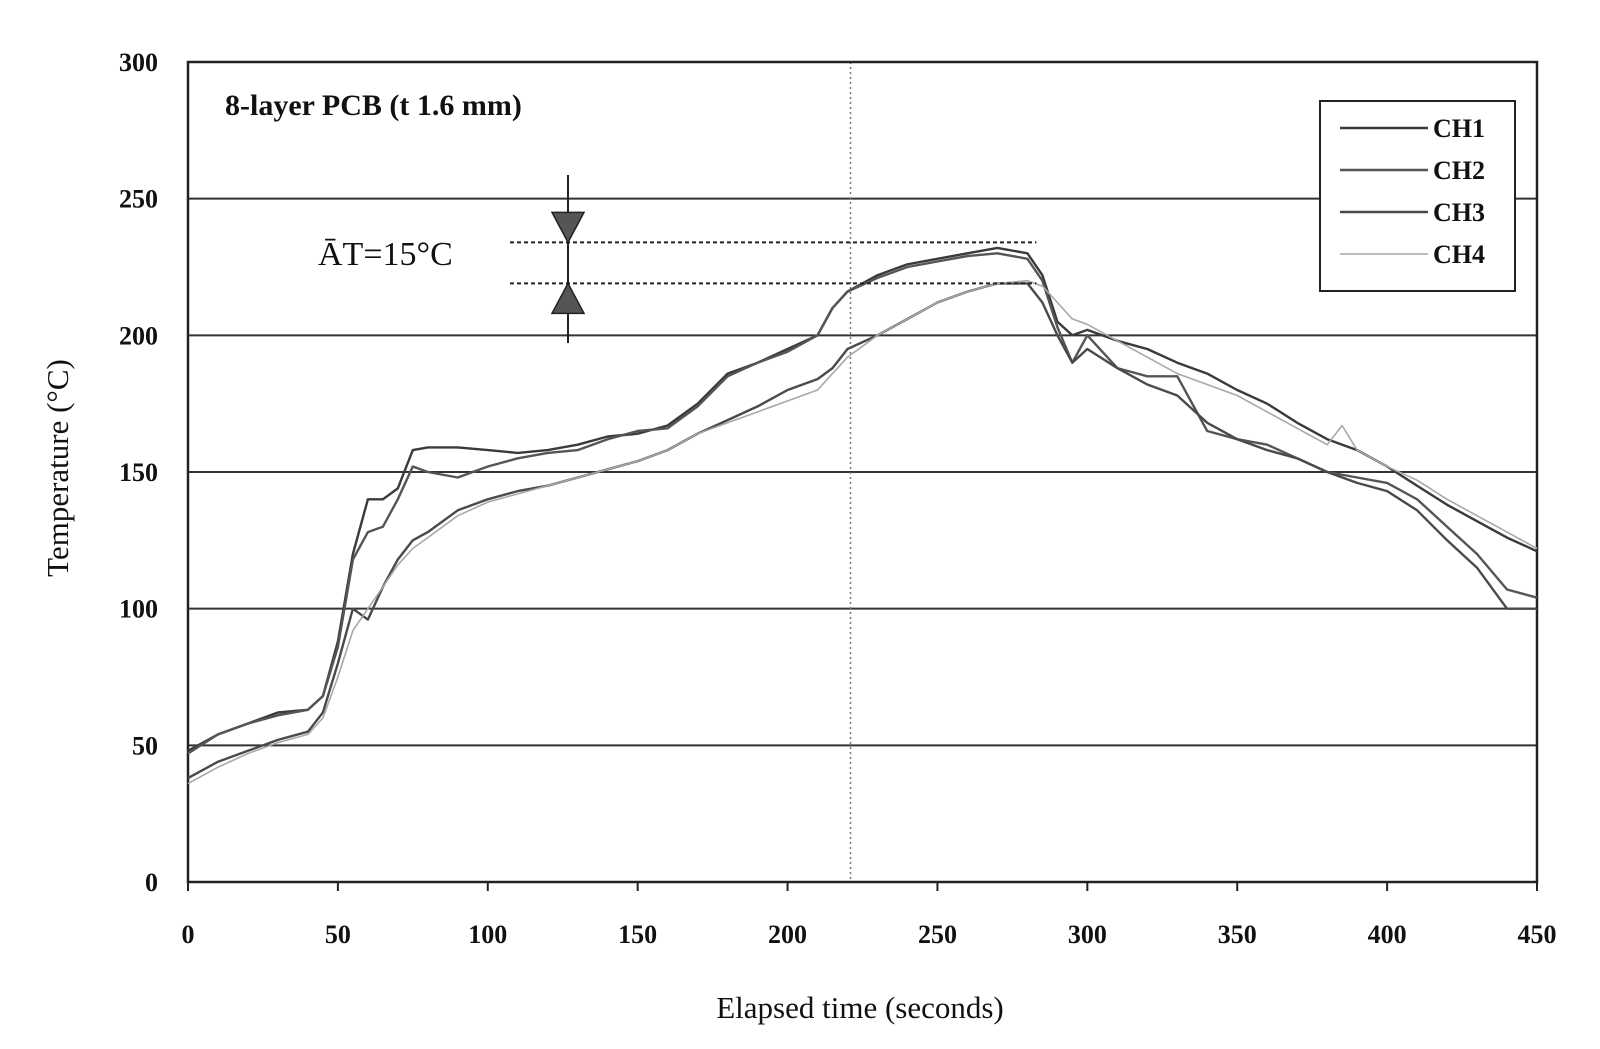 The image size is (1600, 1049). What do you see at coordinates (138, 199) in the screenshot?
I see `y-tick-label: 250` at bounding box center [138, 199].